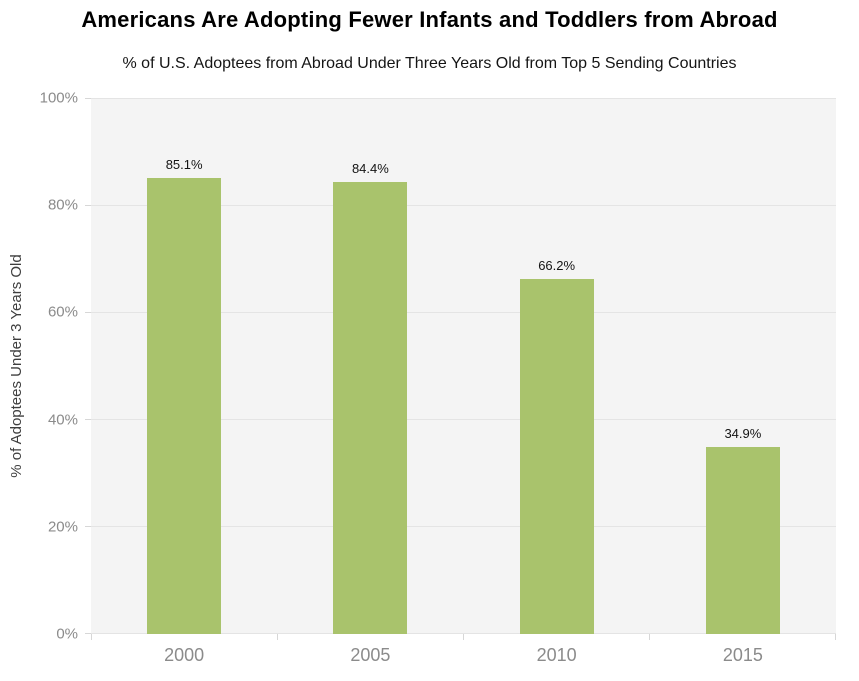  Describe the element at coordinates (62, 312) in the screenshot. I see `y-tick-label: 60%` at that location.